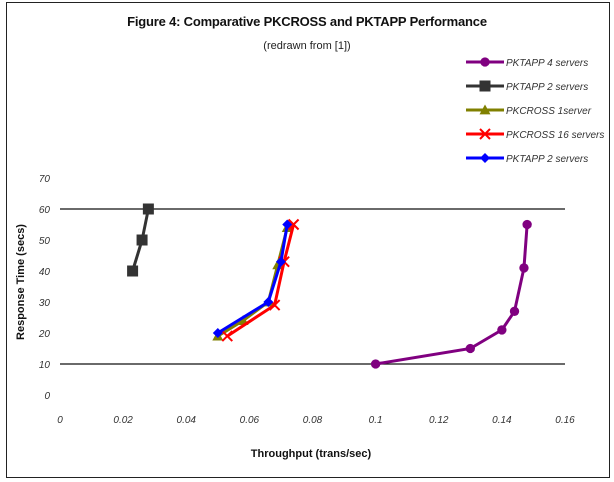 The height and width of the screenshot is (482, 614). I want to click on y-axis-label: Response Time (secs), so click(21, 282).